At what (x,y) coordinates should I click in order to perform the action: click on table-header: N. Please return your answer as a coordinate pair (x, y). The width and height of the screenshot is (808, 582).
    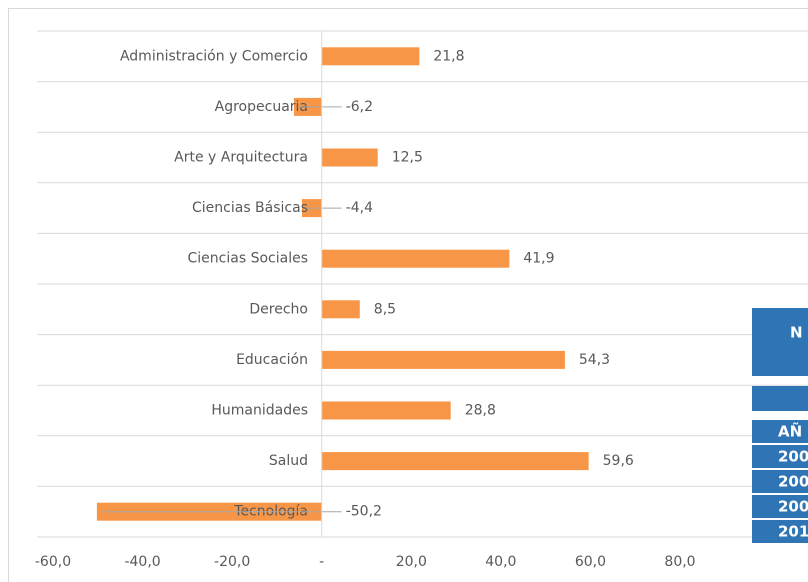
    Looking at the image, I should click on (796, 333).